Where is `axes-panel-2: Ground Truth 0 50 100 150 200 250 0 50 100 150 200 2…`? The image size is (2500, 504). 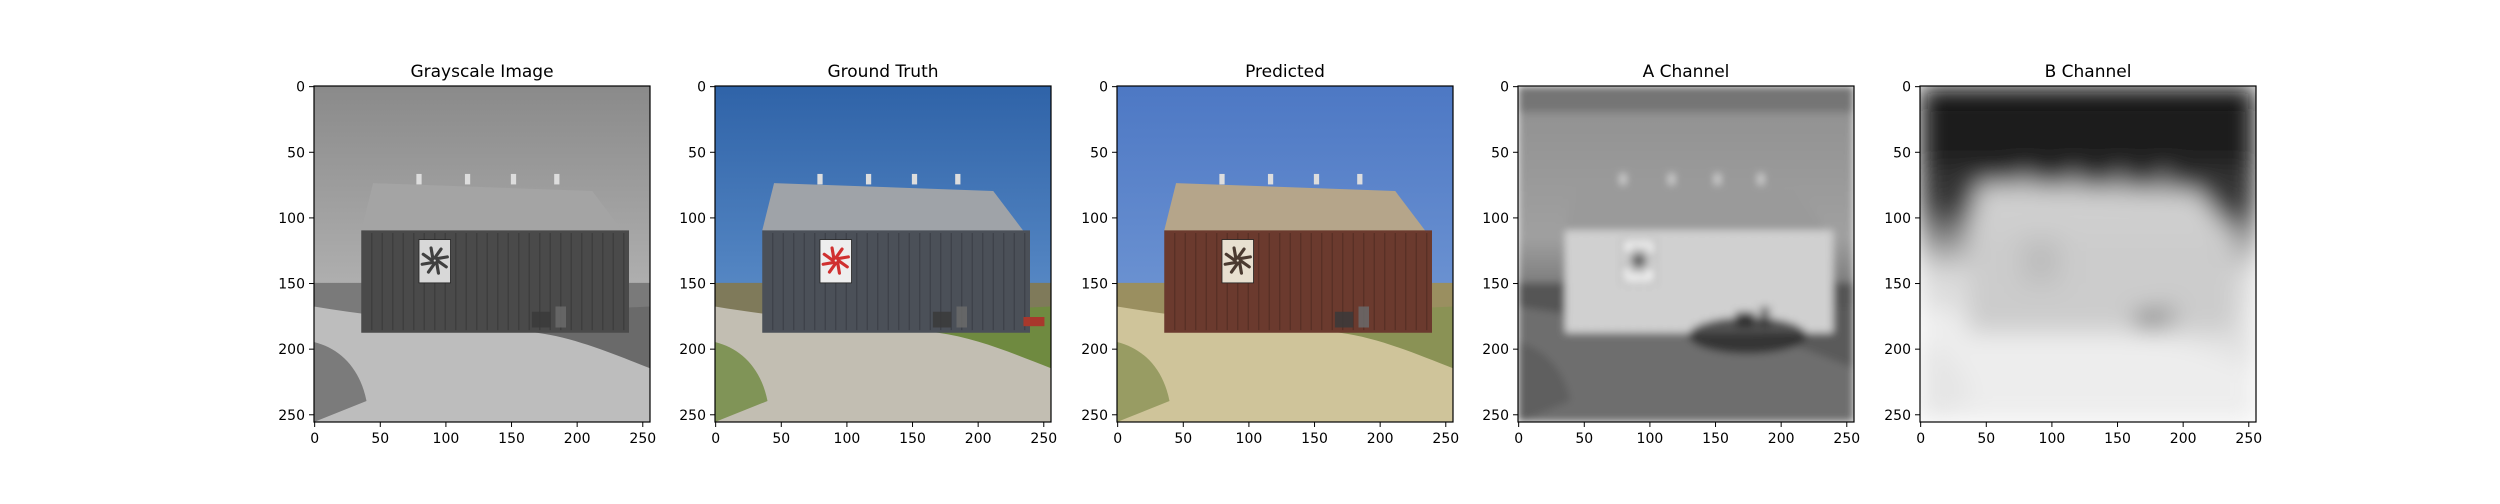
axes-panel-2: Ground Truth 0 50 100 150 200 250 0 50 100 150 200 2… is located at coordinates (868, 254).